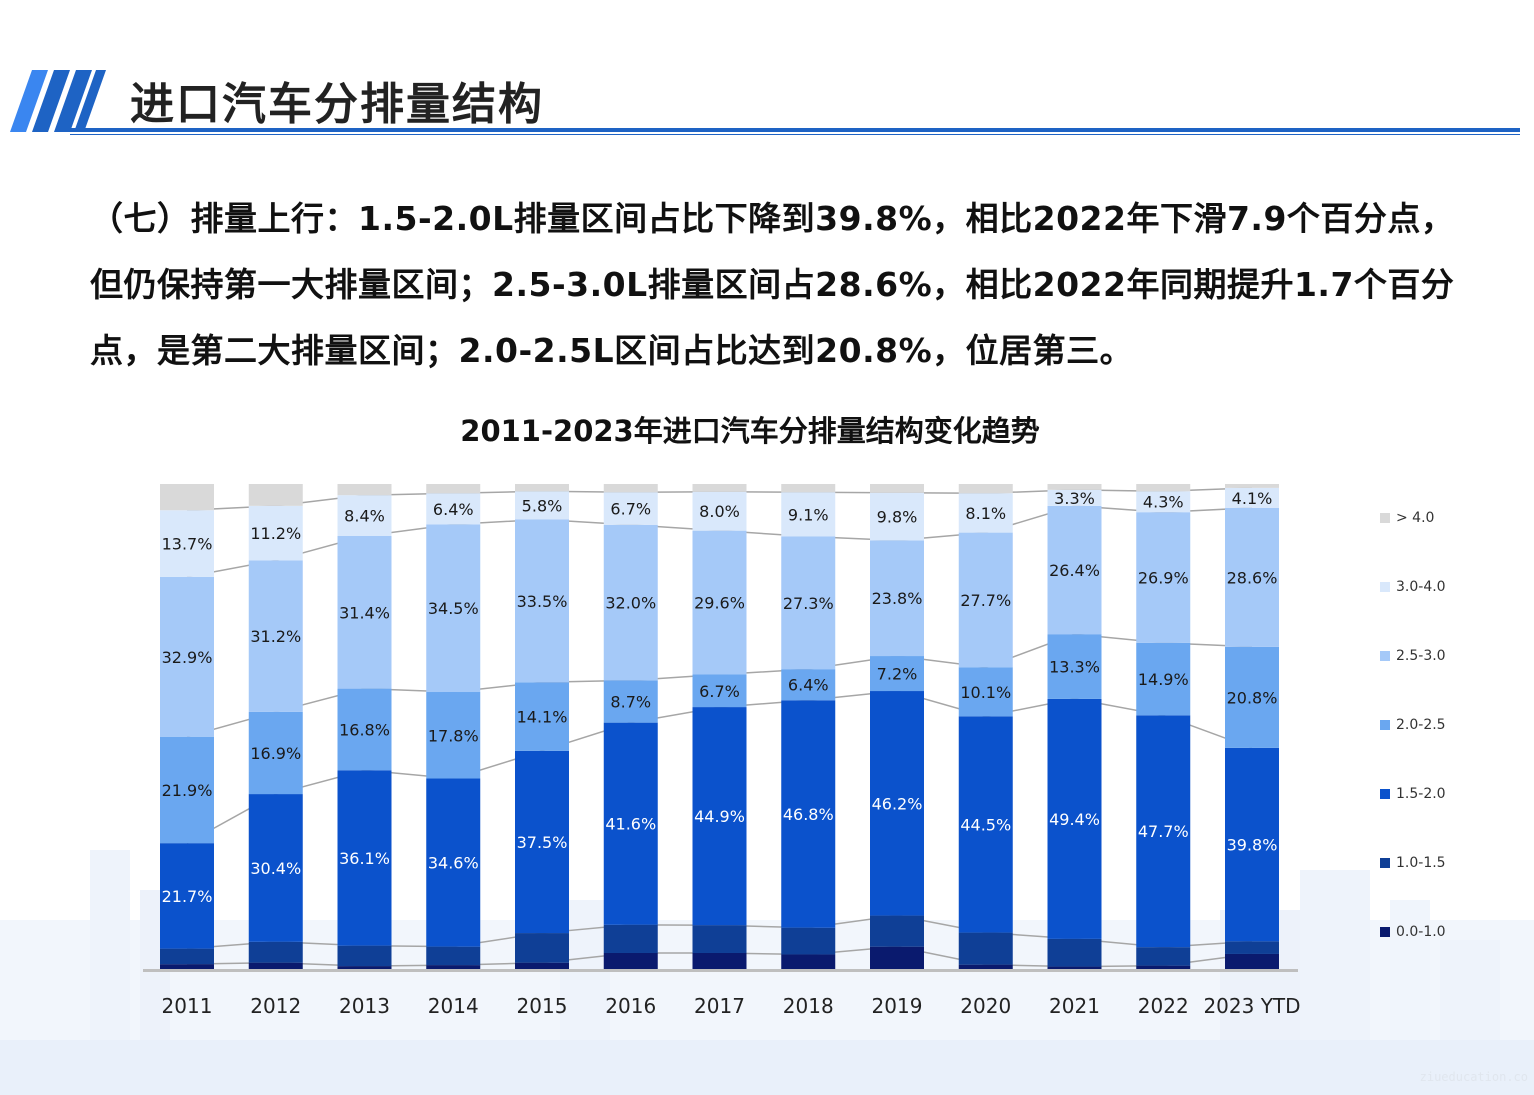 The image size is (1534, 1095). I want to click on bar-segment-0.01.0-2018, so click(808, 962).